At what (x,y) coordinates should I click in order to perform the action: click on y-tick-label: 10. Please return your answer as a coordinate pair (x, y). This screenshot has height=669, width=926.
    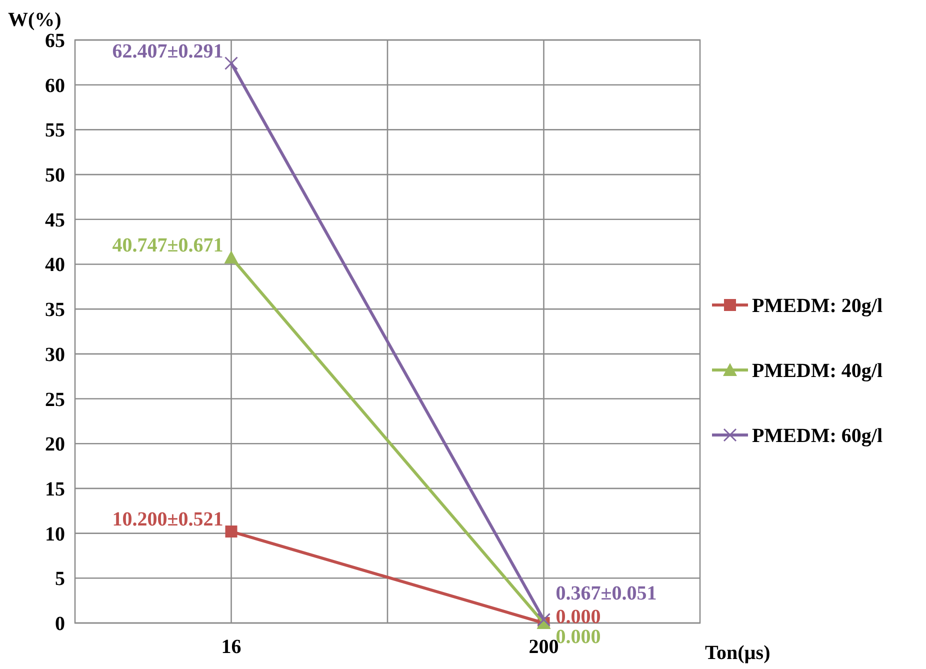
    Looking at the image, I should click on (55, 534).